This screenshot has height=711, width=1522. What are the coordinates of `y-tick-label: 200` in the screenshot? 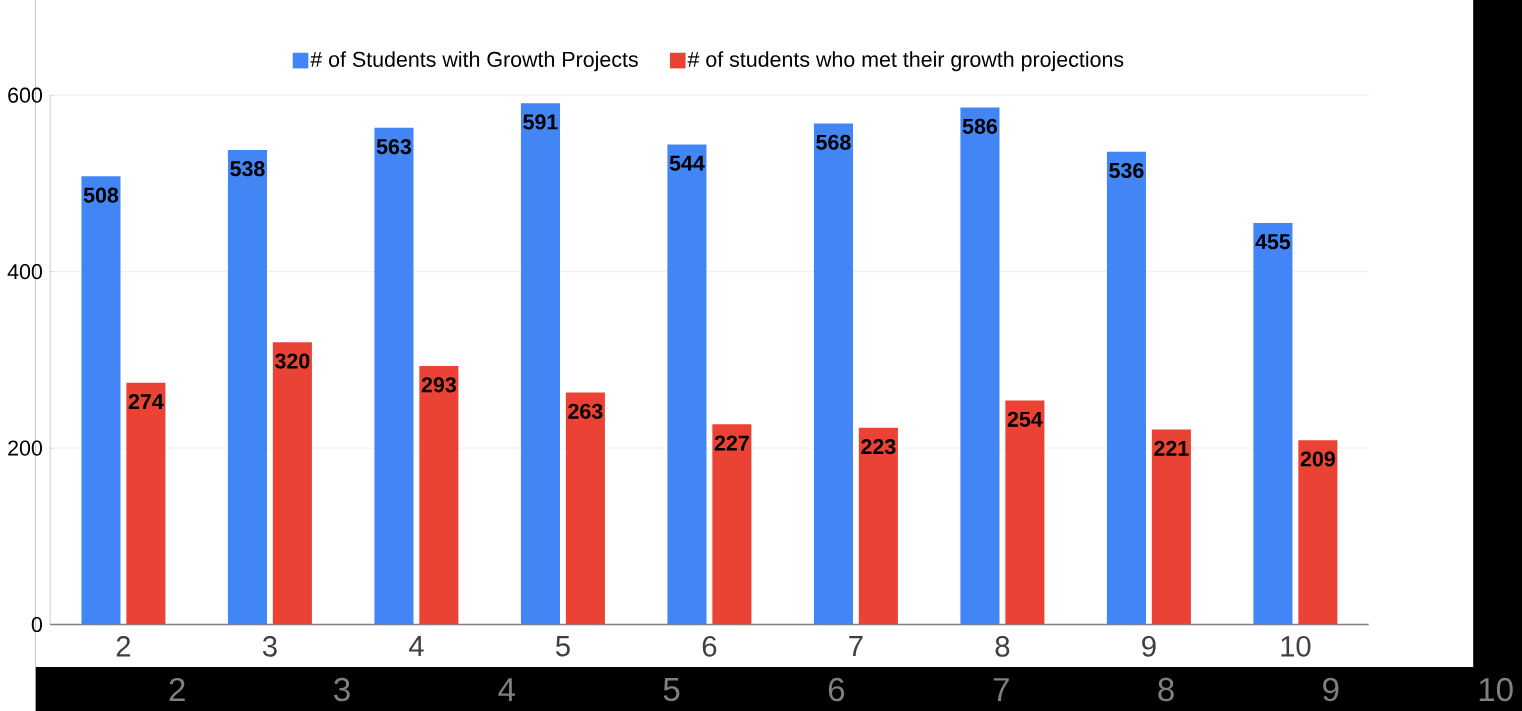 It's located at (25, 448).